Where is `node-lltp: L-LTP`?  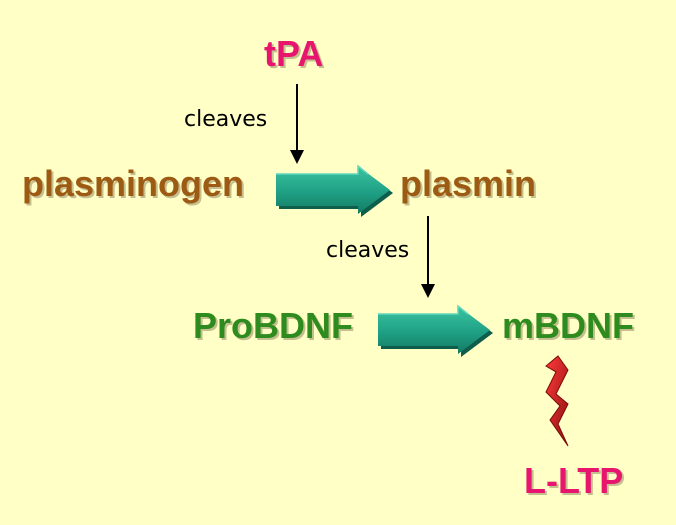
node-lltp: L-LTP is located at coordinates (574, 480).